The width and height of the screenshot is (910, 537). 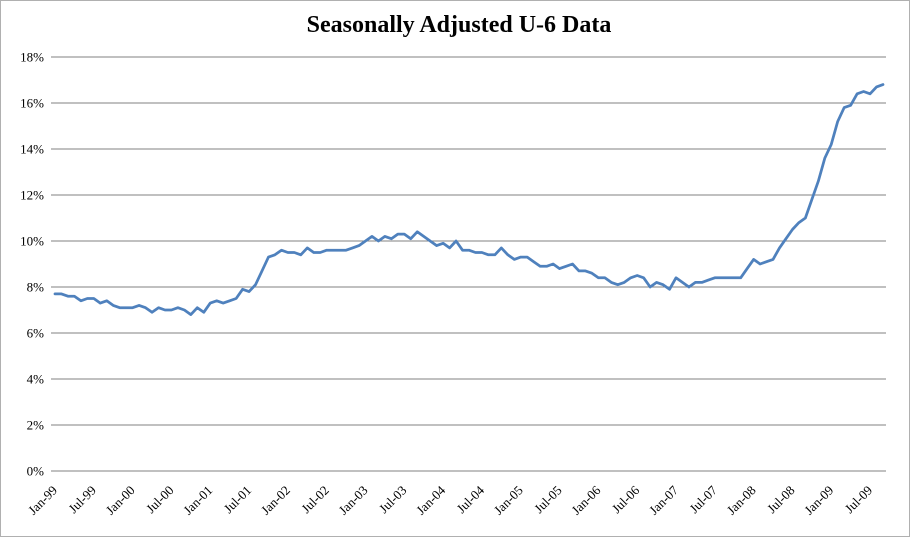 I want to click on x-axis-tick-label: Jul-06, so click(x=626, y=499).